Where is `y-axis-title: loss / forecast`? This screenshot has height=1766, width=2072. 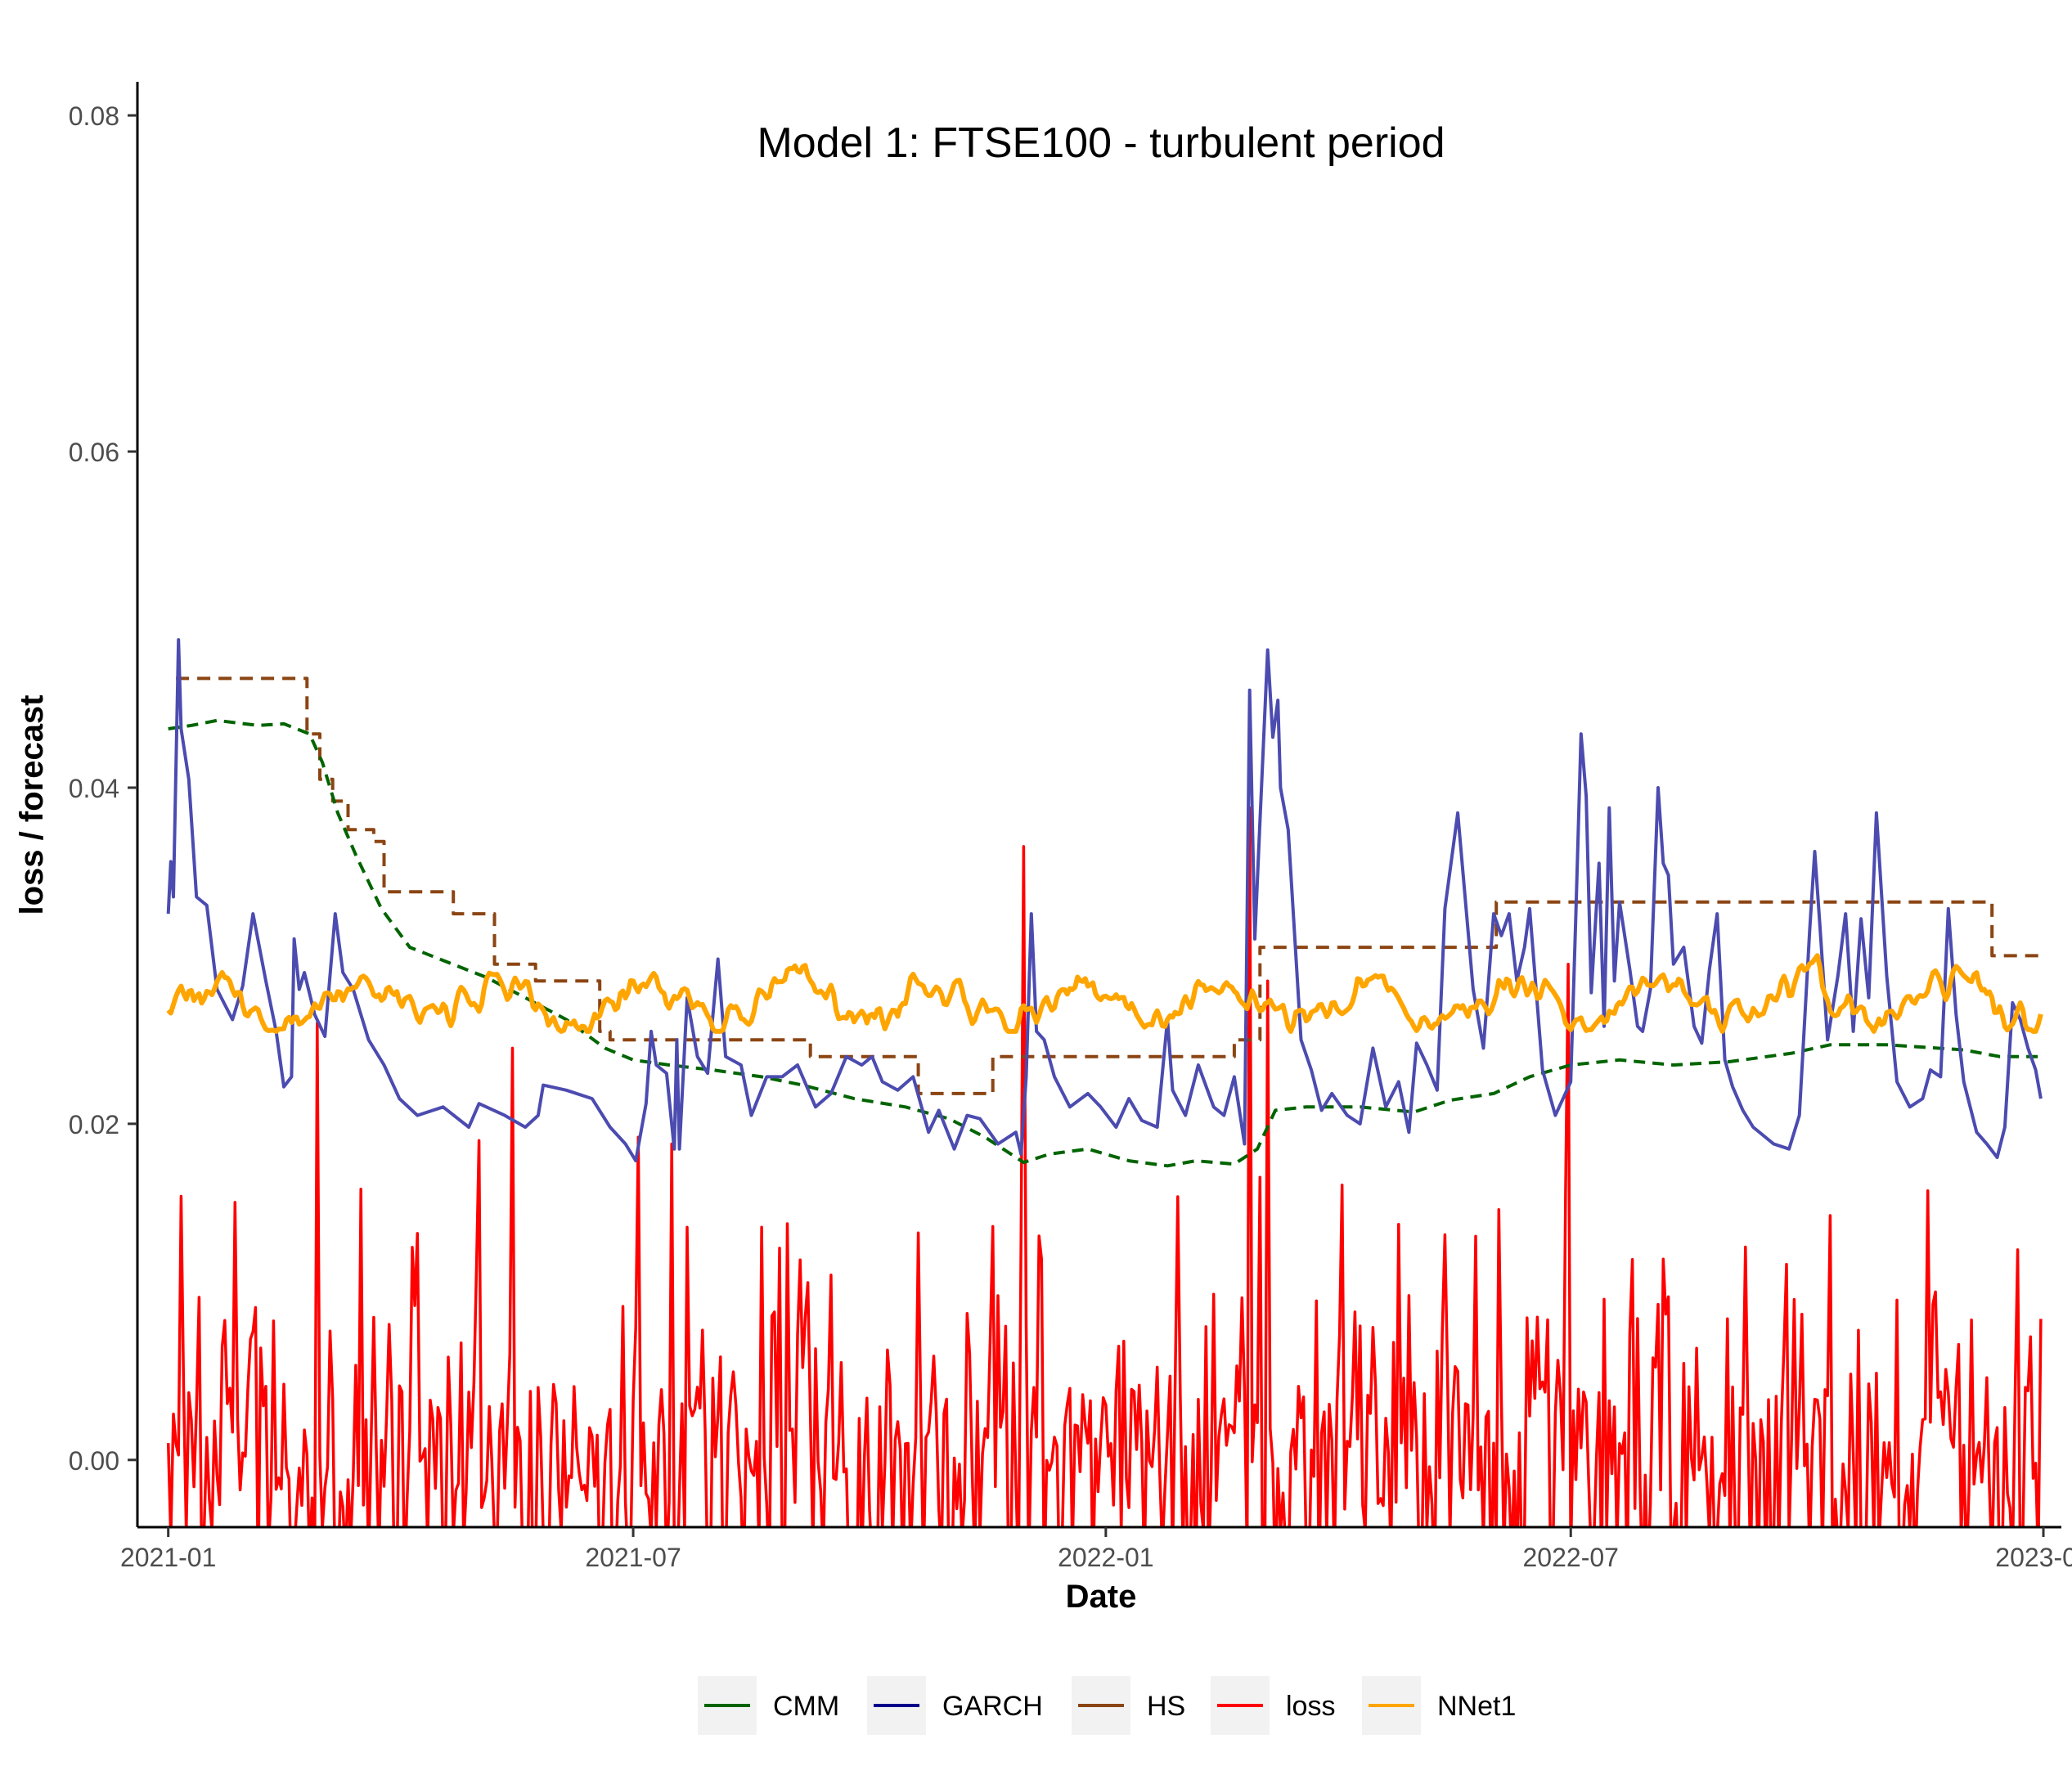
y-axis-title: loss / forecast is located at coordinates (32, 804).